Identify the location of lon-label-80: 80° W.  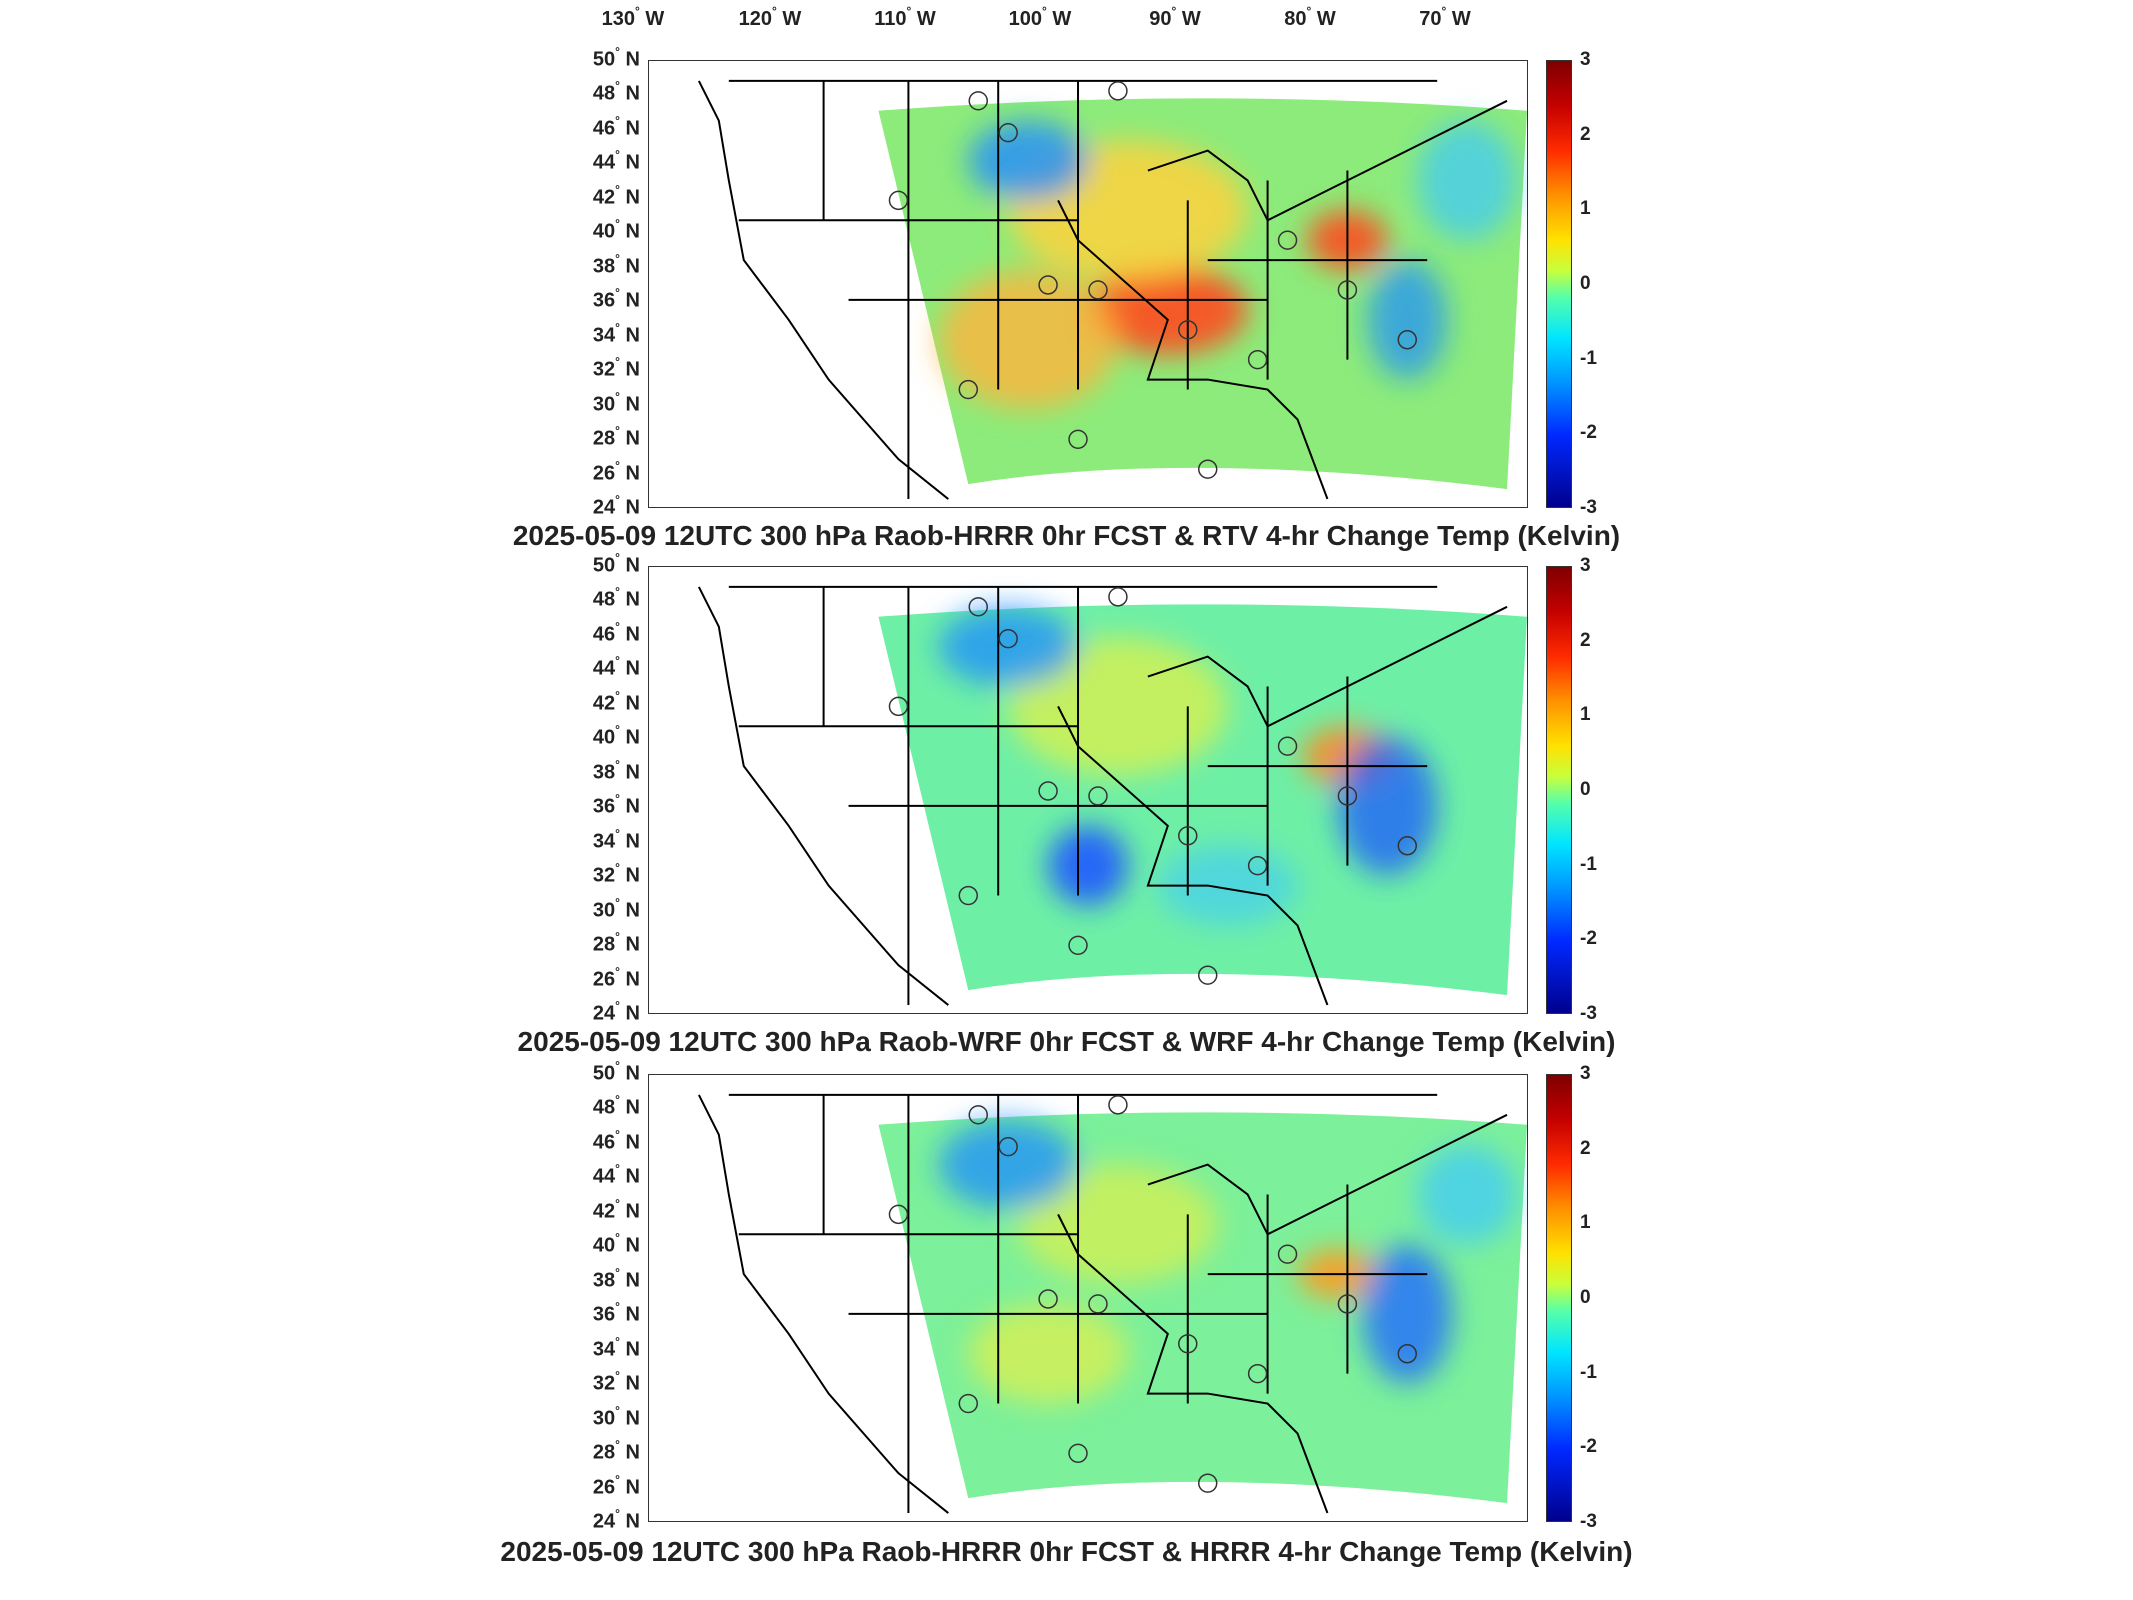
(1310, 17).